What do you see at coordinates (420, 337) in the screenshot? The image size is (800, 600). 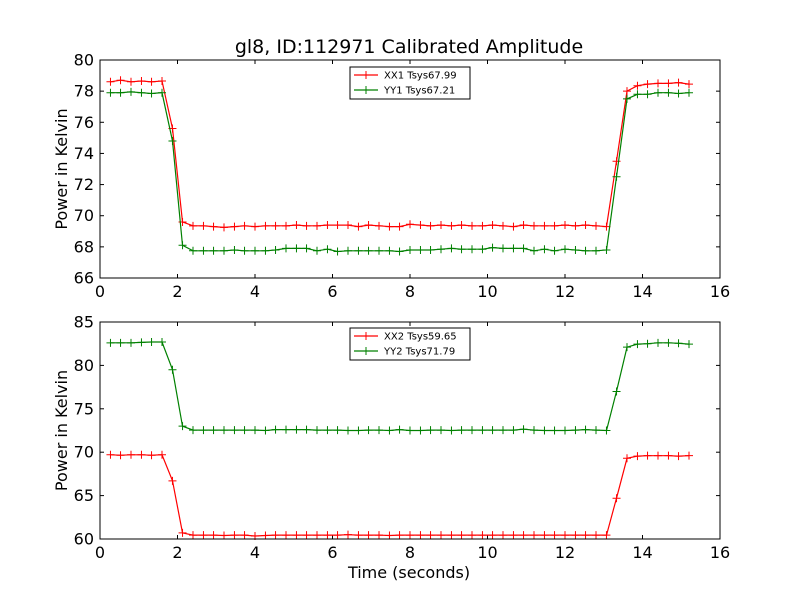 I see `legend-label: XX2 Tsys59.65` at bounding box center [420, 337].